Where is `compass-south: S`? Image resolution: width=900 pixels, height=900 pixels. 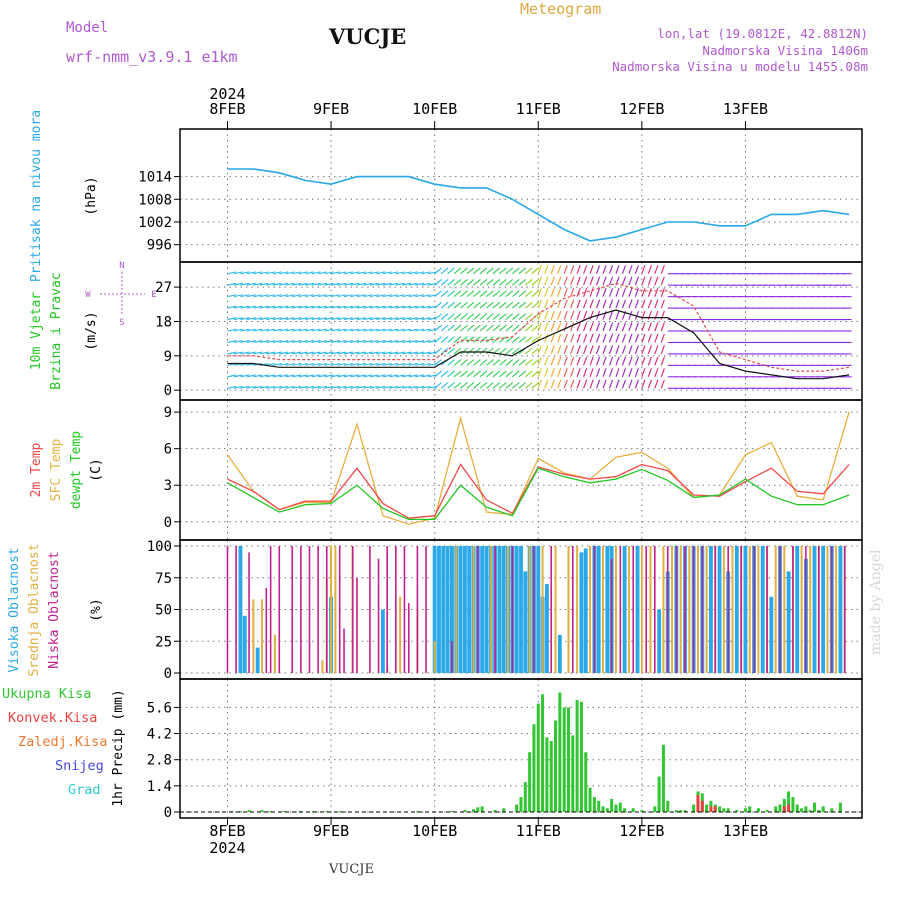
compass-south: S is located at coordinates (121, 323).